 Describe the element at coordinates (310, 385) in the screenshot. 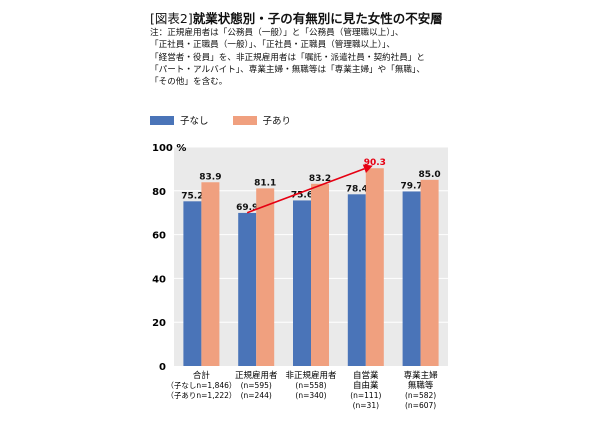

I see `x-sample-size-label: (n=558)` at that location.